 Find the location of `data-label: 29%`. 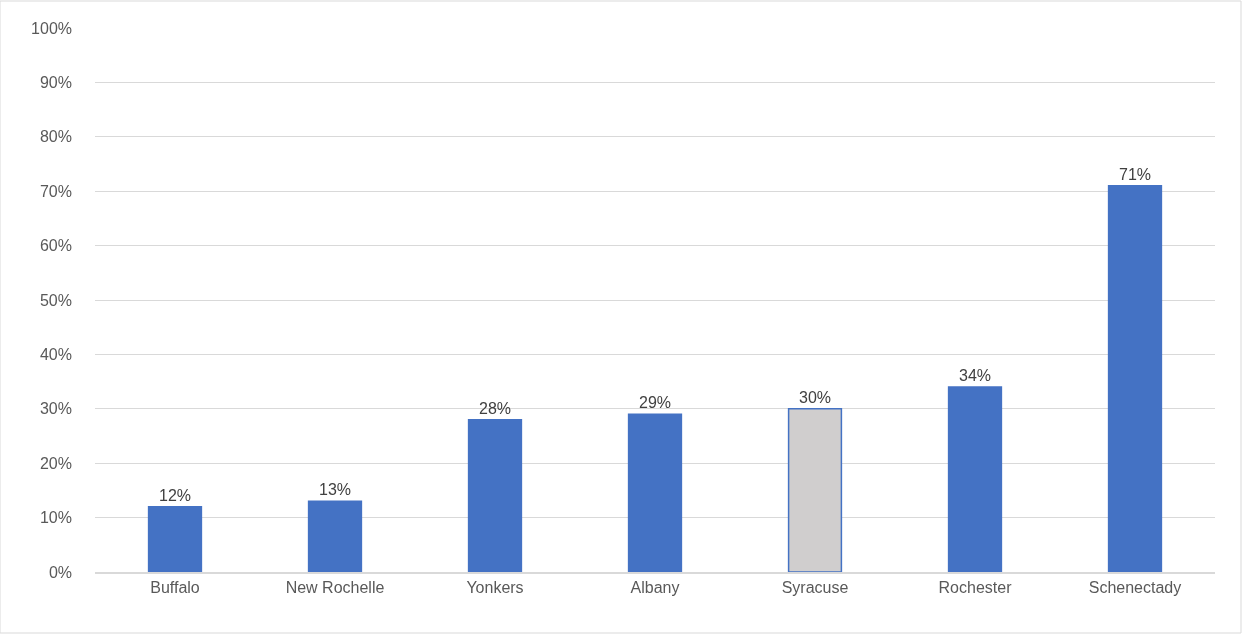

data-label: 29% is located at coordinates (655, 403).